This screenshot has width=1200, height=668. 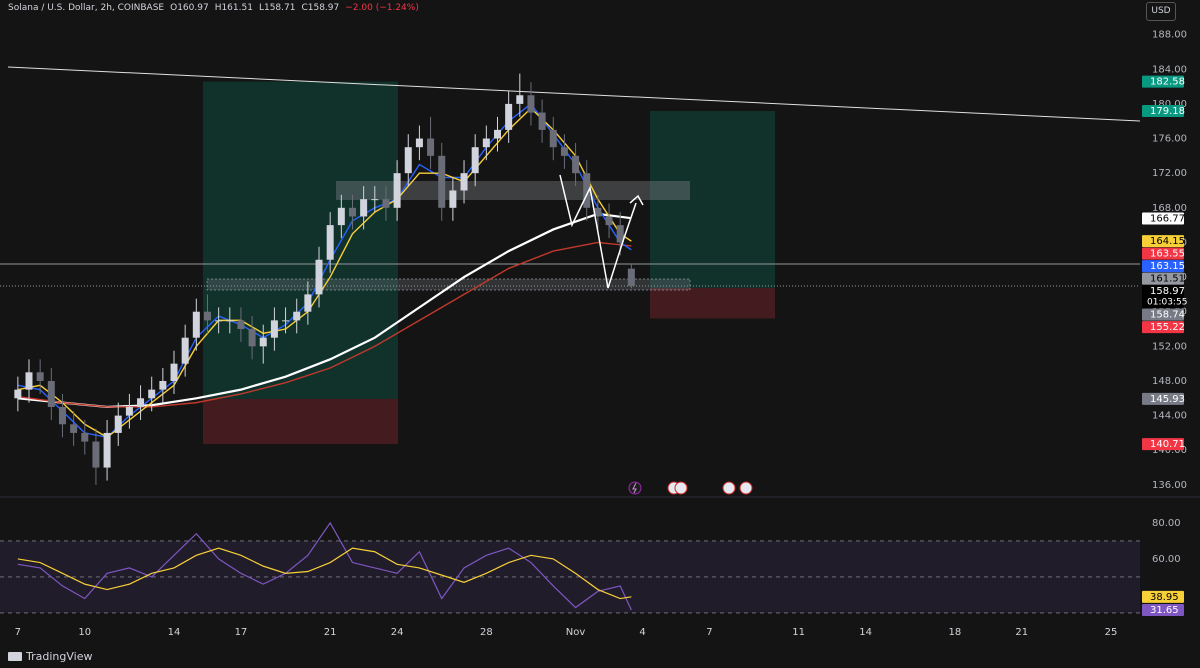 I want to click on y-tick-label: 152.00, so click(x=1169, y=346).